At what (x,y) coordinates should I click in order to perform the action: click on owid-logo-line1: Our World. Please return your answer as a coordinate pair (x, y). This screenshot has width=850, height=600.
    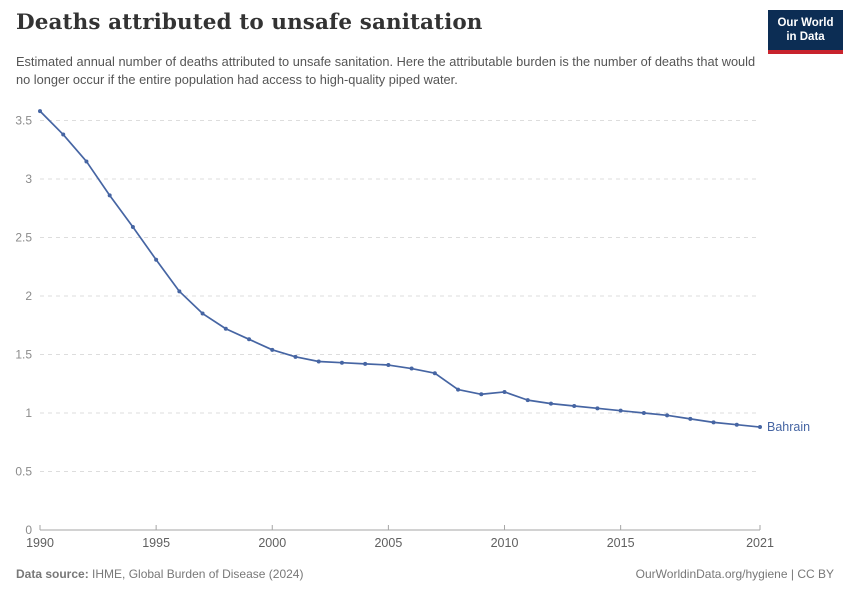
    Looking at the image, I should click on (805, 23).